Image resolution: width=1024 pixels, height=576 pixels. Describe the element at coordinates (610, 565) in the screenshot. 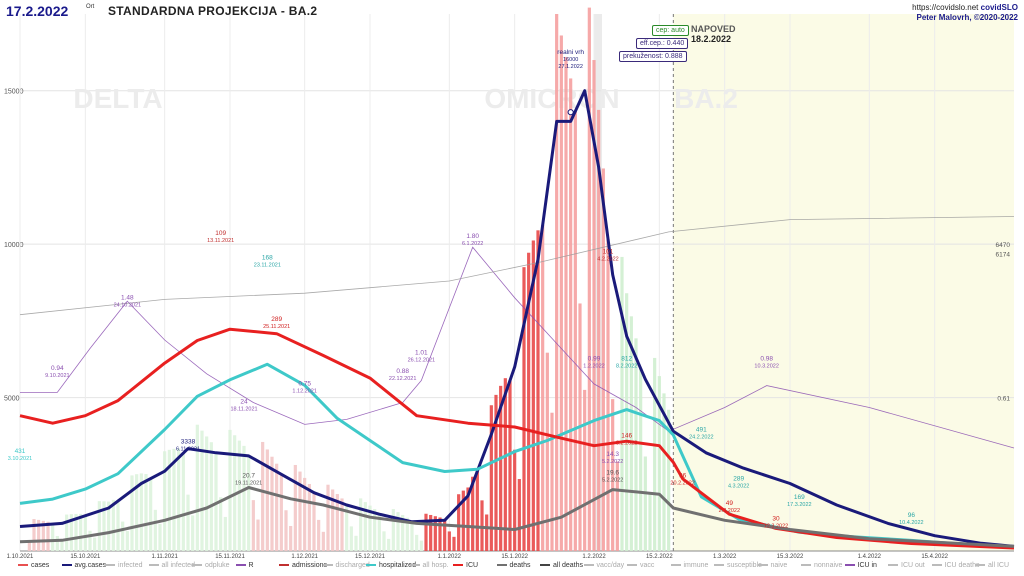

I see `legend-label: vacc/day` at that location.